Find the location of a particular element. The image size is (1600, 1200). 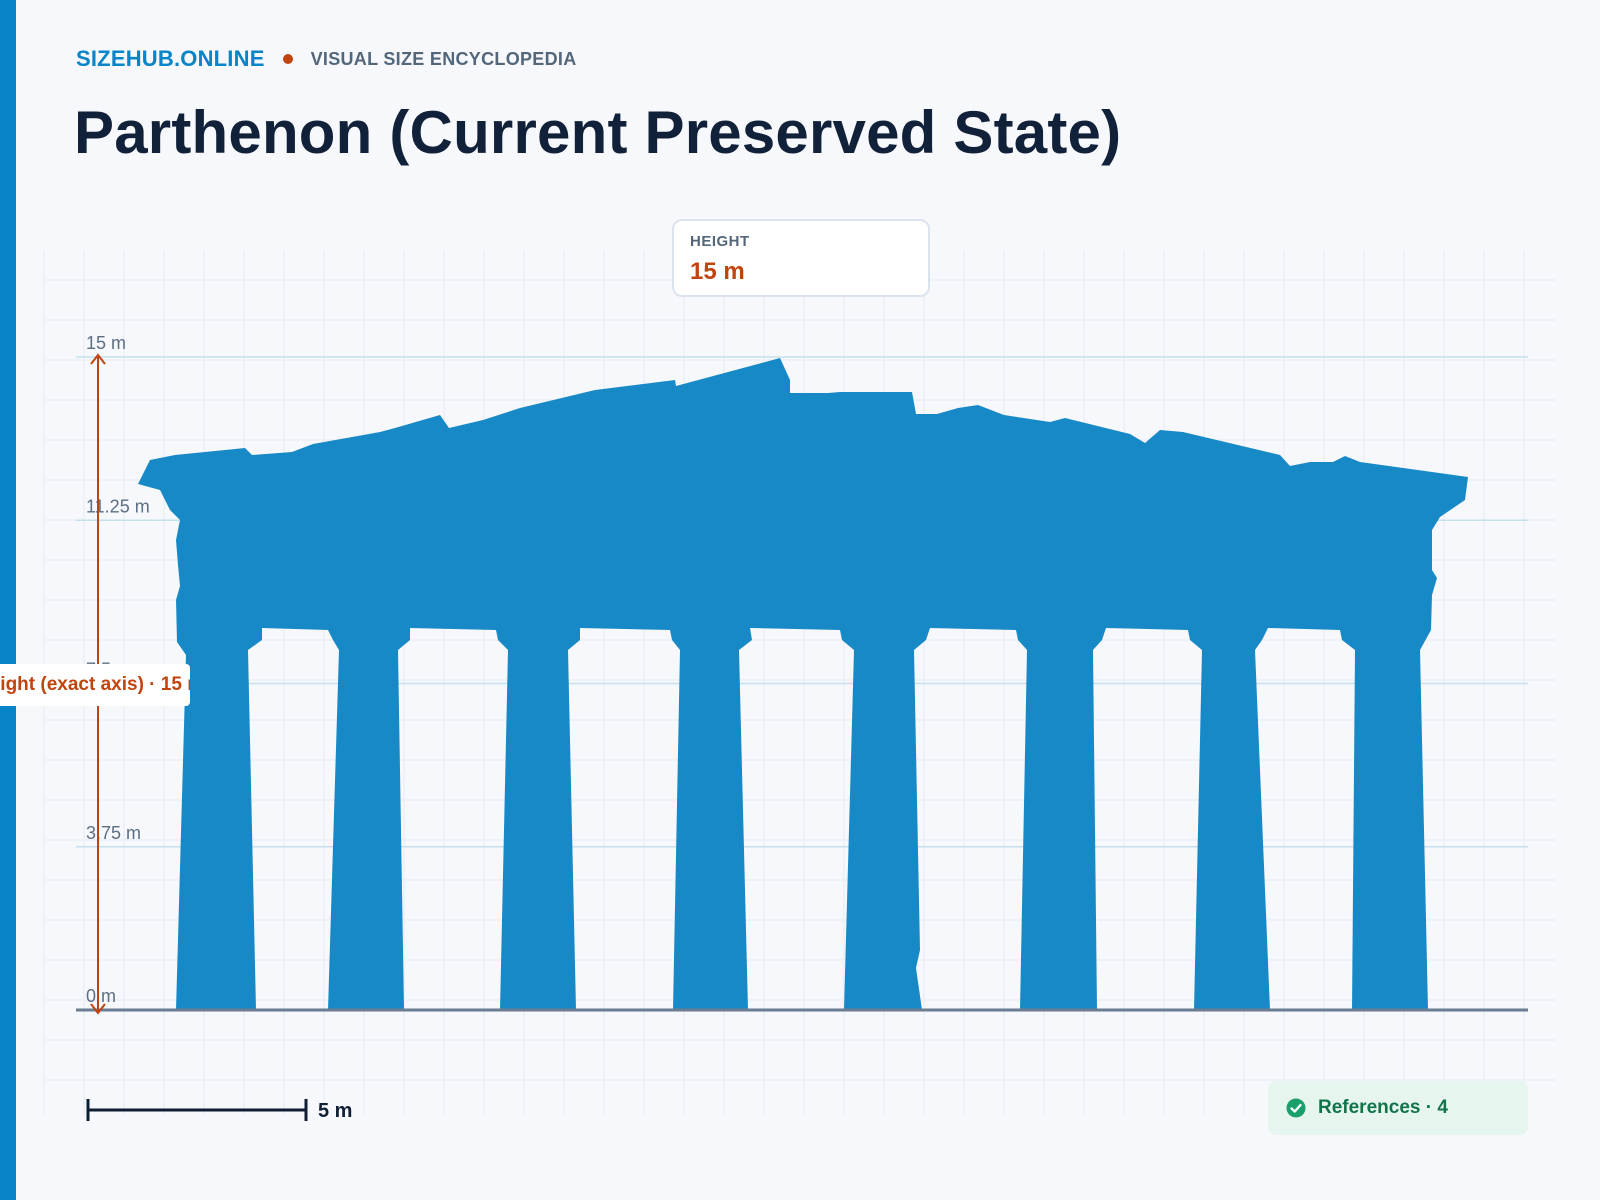

site-header: SIZEHUB.ONLINE VISUAL SIZE ENCYCLOPEDIA is located at coordinates (326, 59).